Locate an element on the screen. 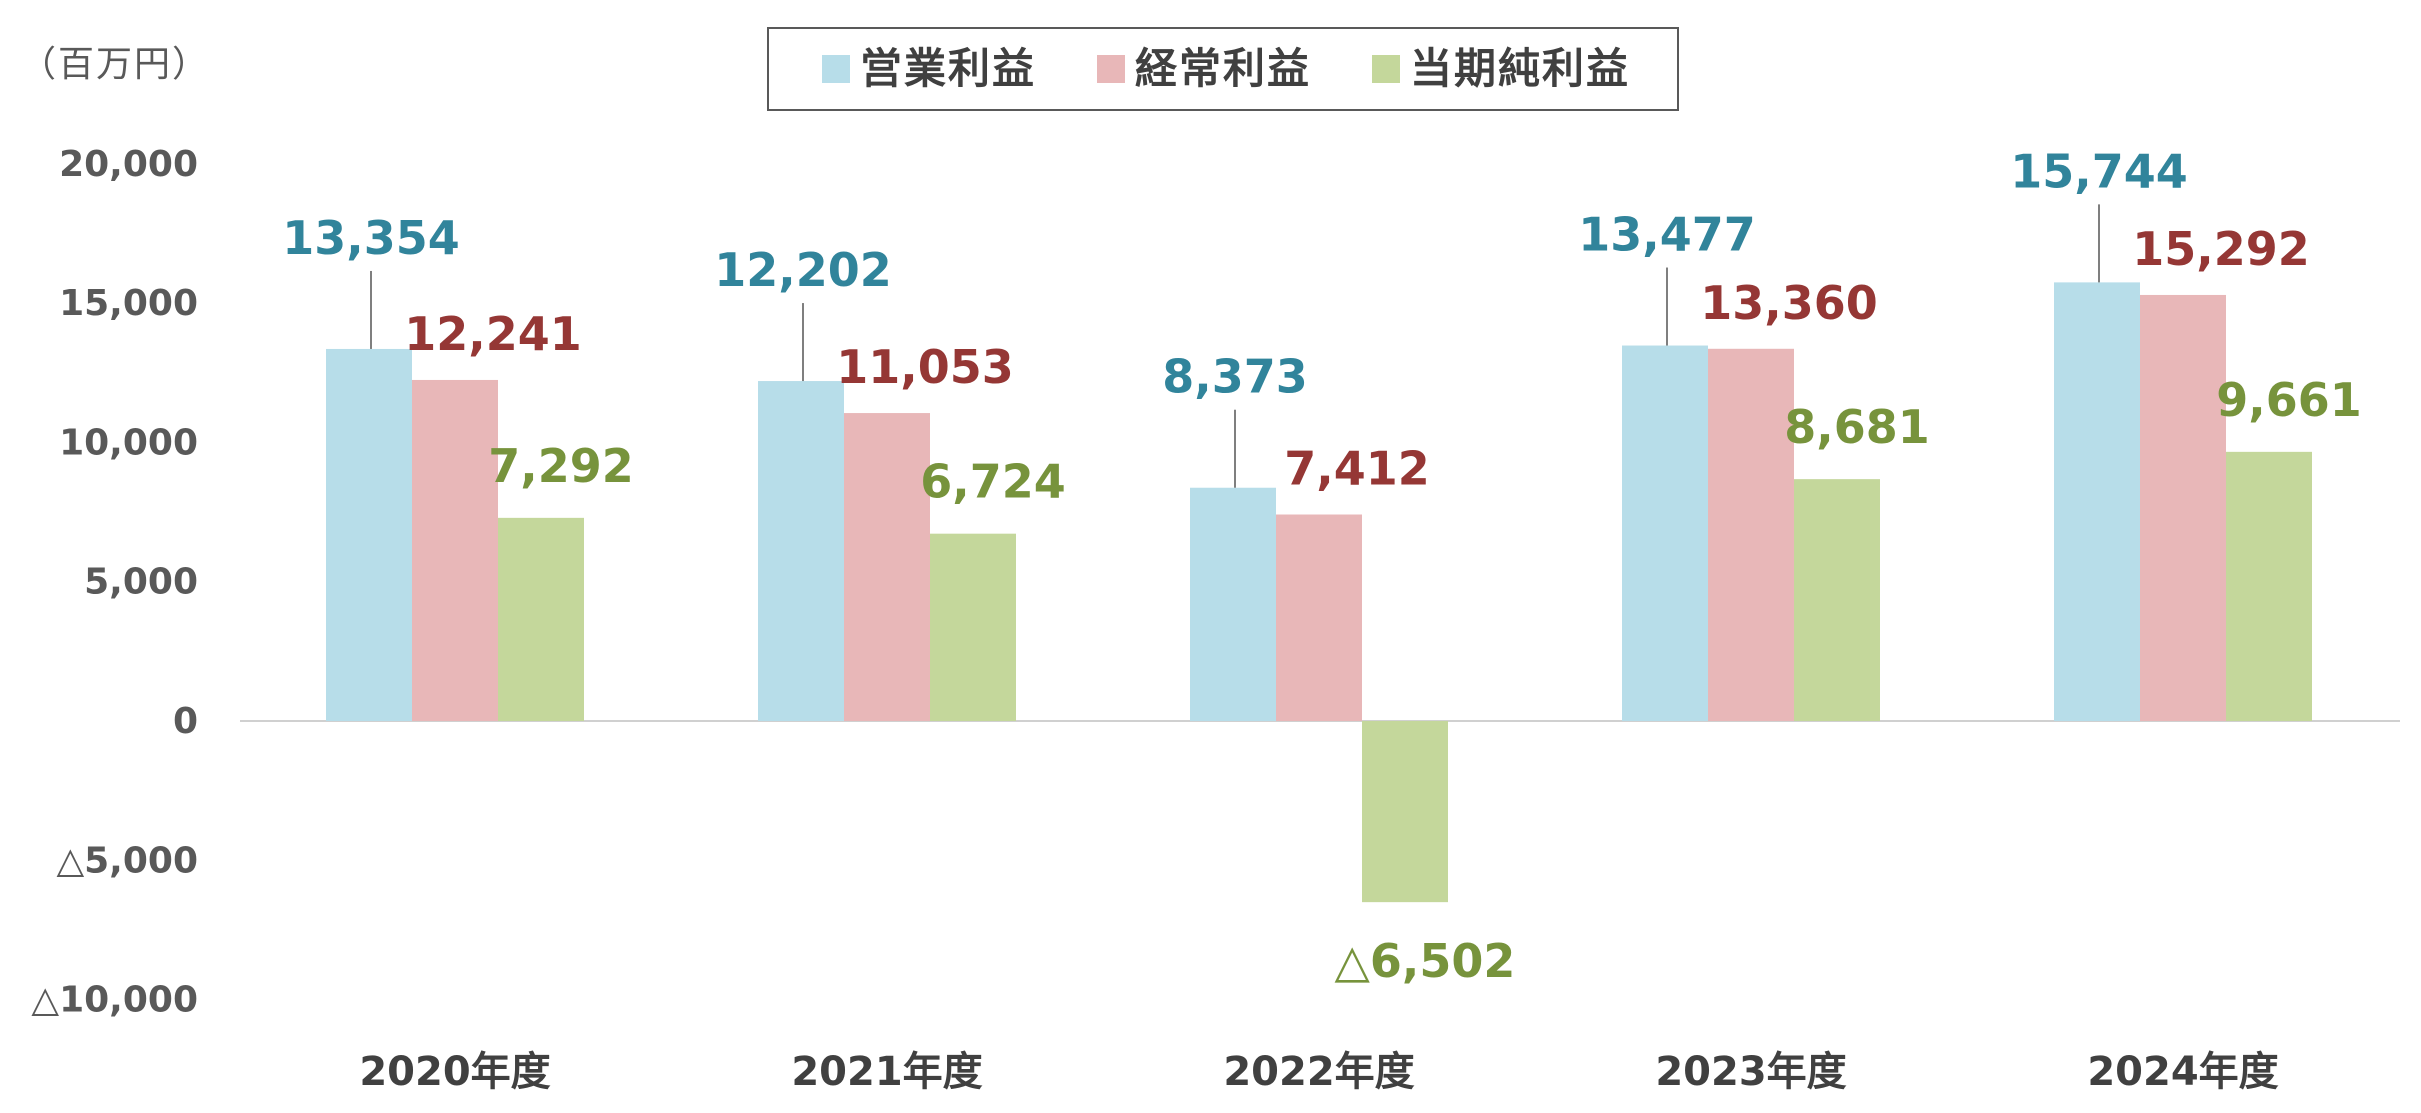 Image resolution: width=2421 pixels, height=1113 pixels. x-category-label: 2023年度 is located at coordinates (1750, 1072).